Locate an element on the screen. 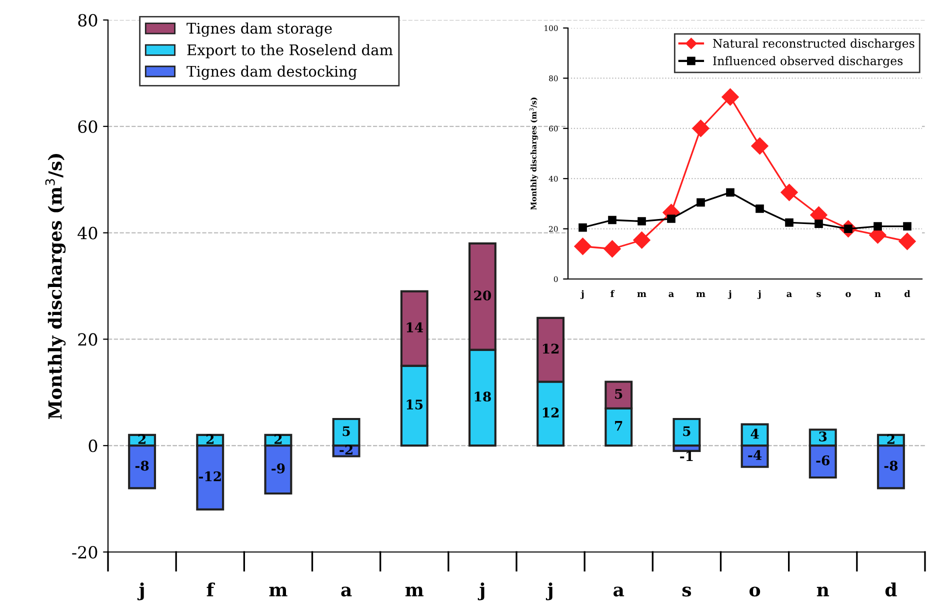 This screenshot has height=610, width=927. data-label: 3 is located at coordinates (823, 436).